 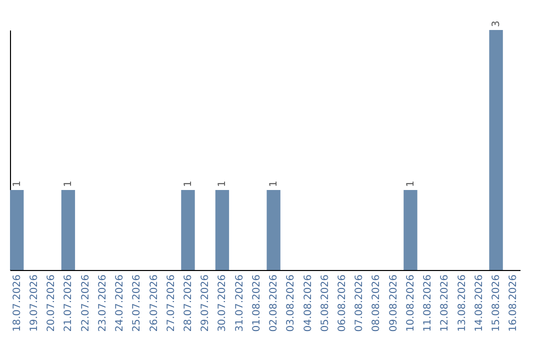 What do you see at coordinates (52, 303) in the screenshot?
I see `x-tick-label: 20.07.2026` at bounding box center [52, 303].